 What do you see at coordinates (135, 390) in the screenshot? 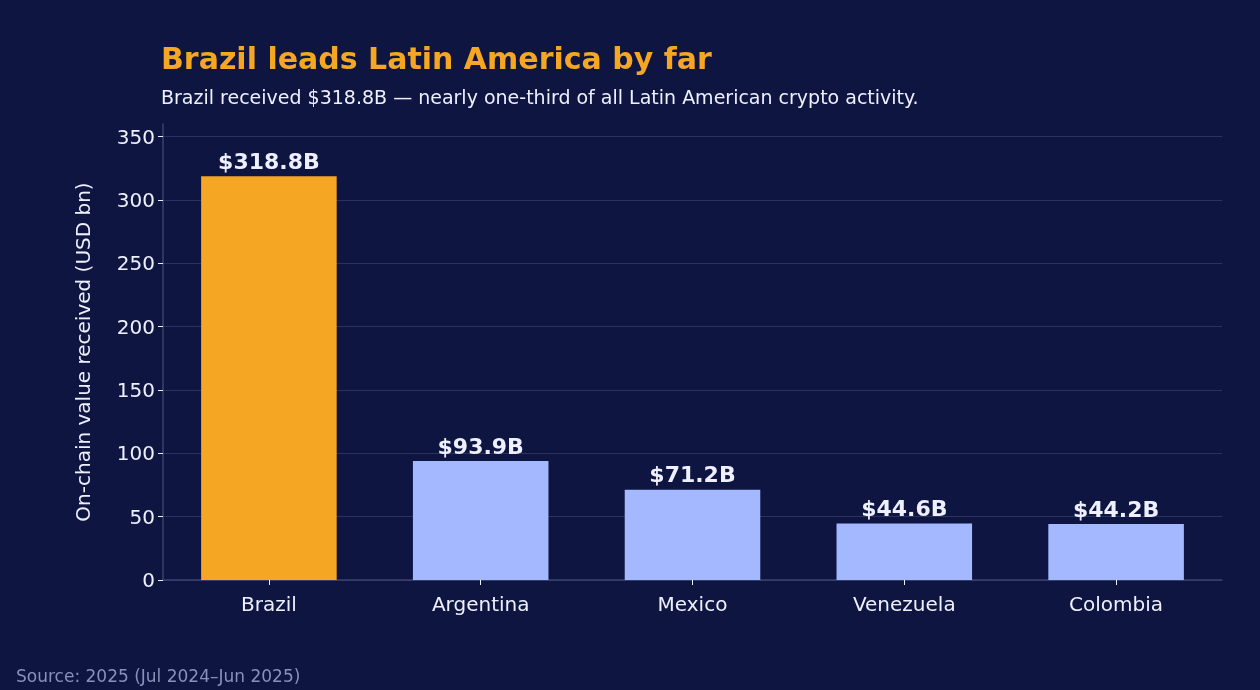
I see `y-tick-label: 150` at bounding box center [135, 390].